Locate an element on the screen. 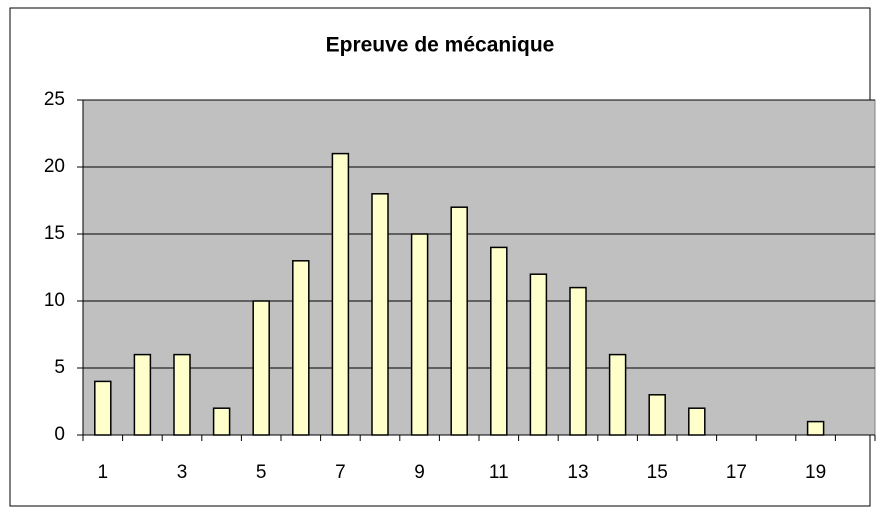 The width and height of the screenshot is (880, 511). y-tick-label: 15 is located at coordinates (54, 233).